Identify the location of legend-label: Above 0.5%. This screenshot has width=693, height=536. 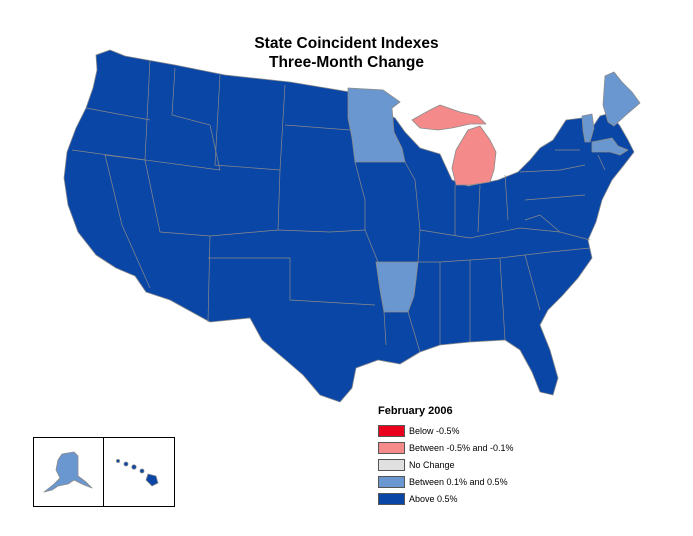
(433, 498).